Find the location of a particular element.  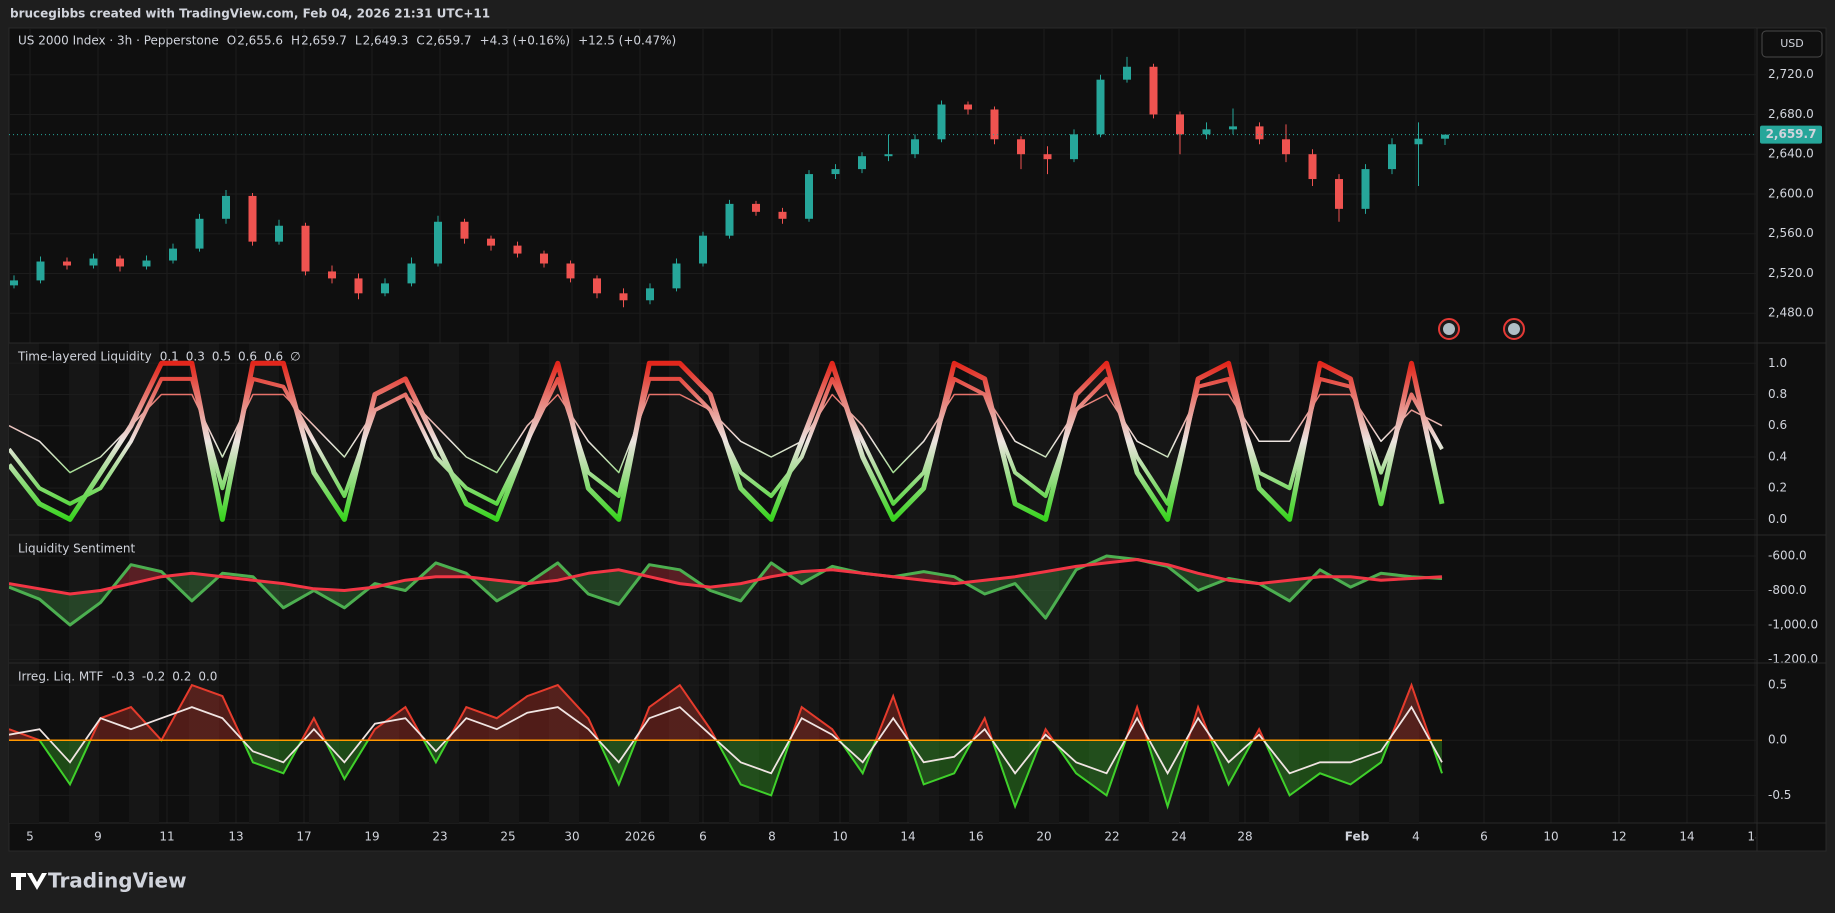

x-tick-label: 25 is located at coordinates (507, 837).